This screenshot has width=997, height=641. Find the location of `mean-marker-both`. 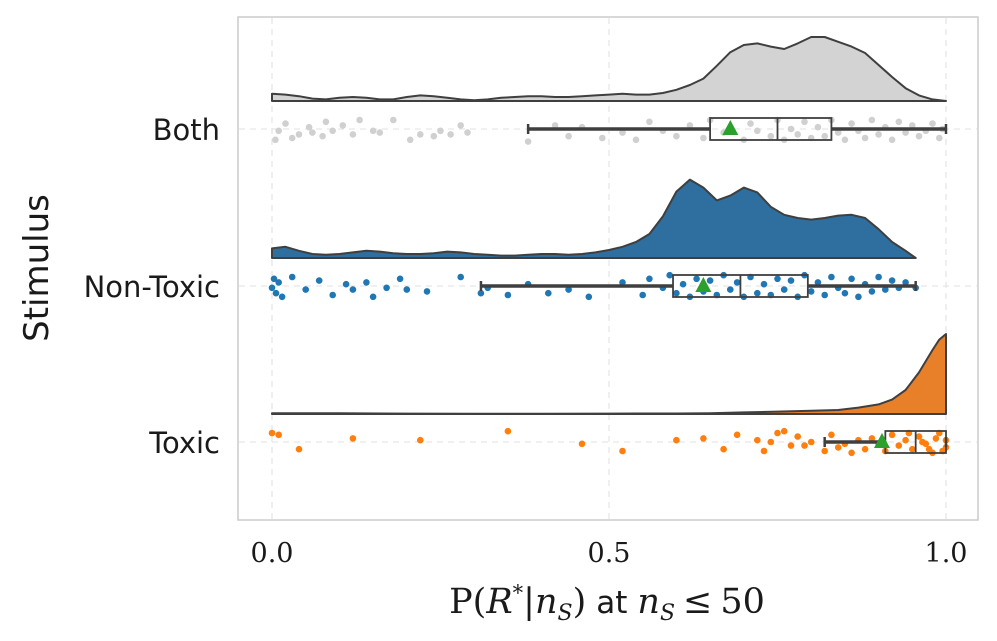

mean-marker-both is located at coordinates (730, 127).